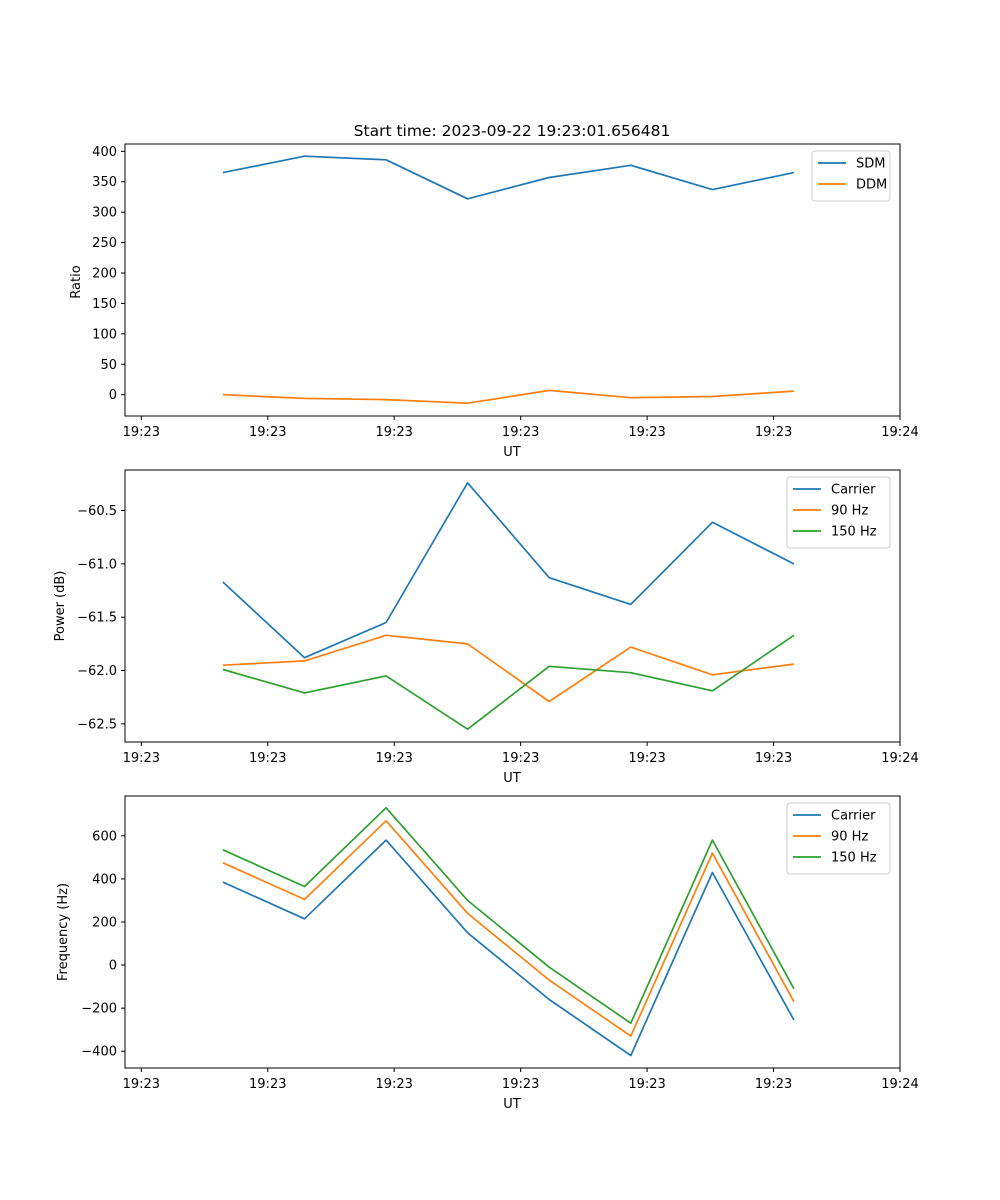 Image resolution: width=1000 pixels, height=1200 pixels. What do you see at coordinates (508, 948) in the screenshot?
I see `frequency-series-carrier` at bounding box center [508, 948].